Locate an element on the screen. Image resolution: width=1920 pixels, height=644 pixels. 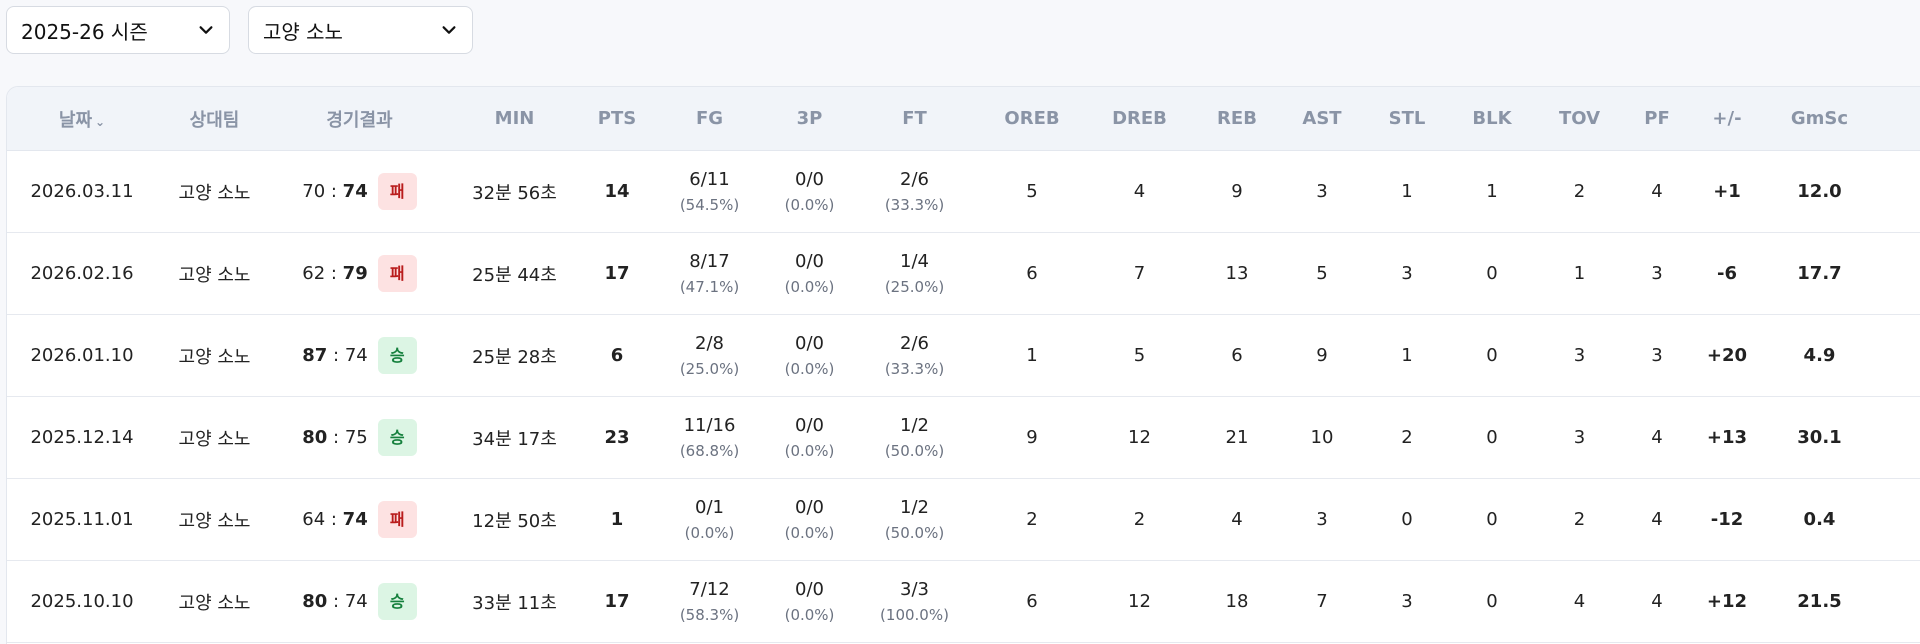
game-score: 21.5 is located at coordinates (1819, 601).